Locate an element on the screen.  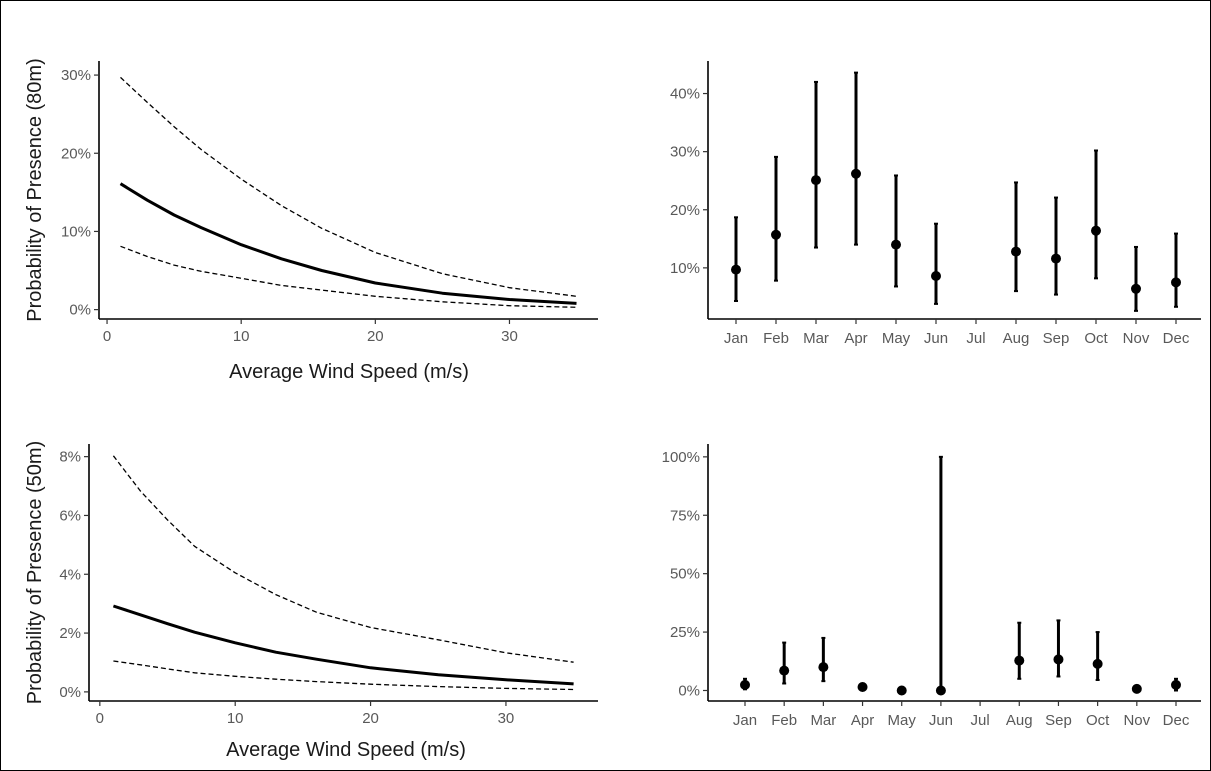
y-tick-label: 40% is located at coordinates (685, 94).